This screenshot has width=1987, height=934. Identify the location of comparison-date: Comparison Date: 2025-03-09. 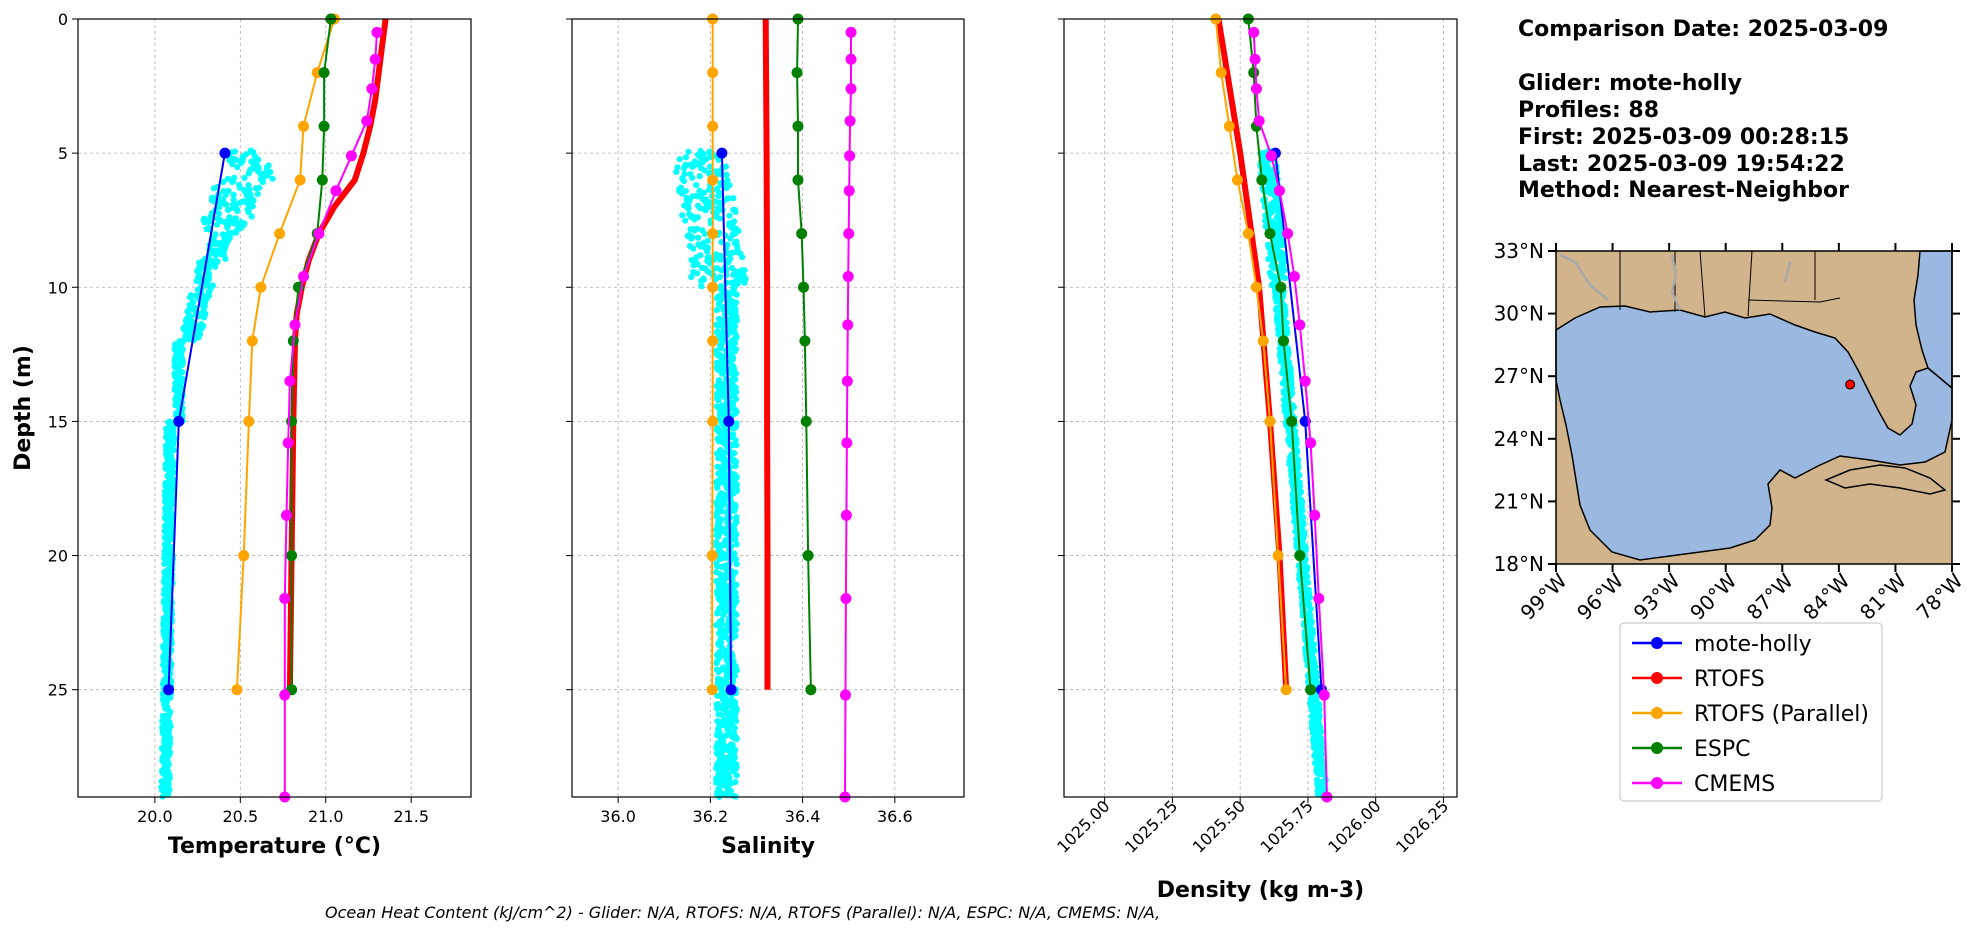
(1703, 29).